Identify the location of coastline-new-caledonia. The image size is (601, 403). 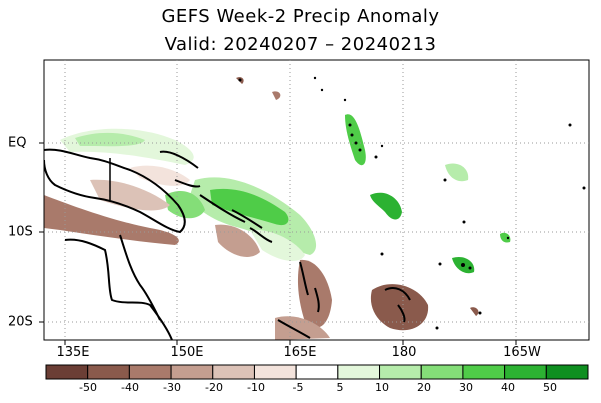
(294, 329).